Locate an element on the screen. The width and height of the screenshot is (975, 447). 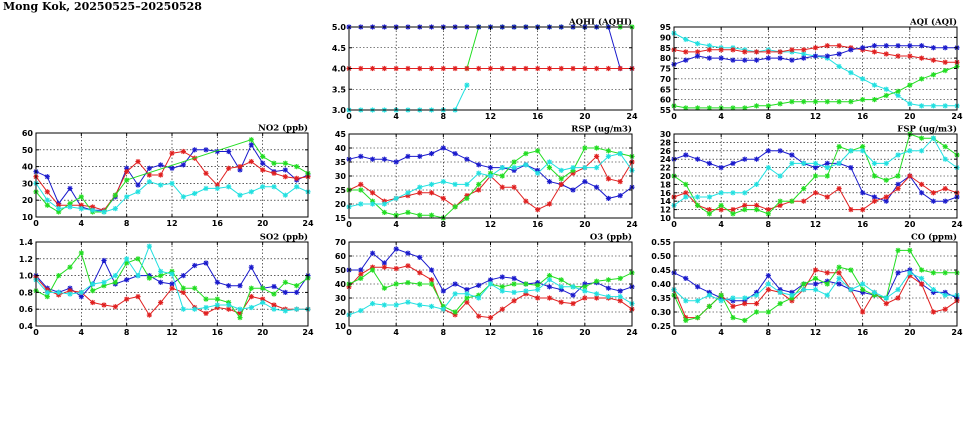
y-tick-label: 60 is located at coordinates (341, 256).